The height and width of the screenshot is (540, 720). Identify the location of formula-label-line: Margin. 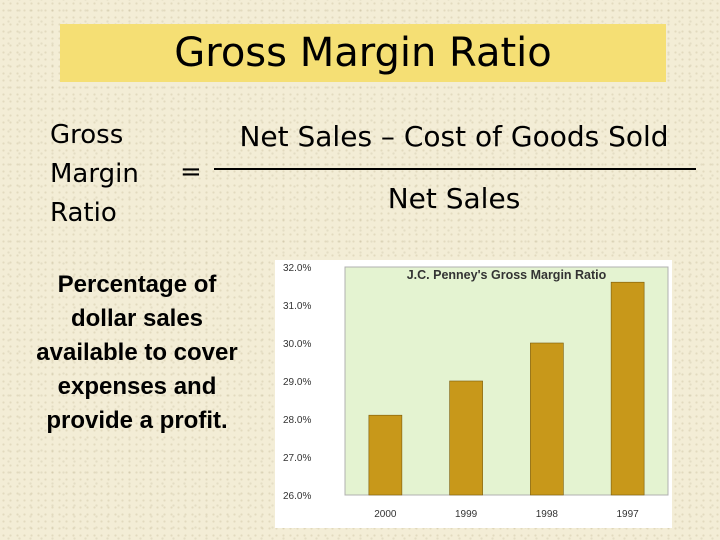
(94, 174).